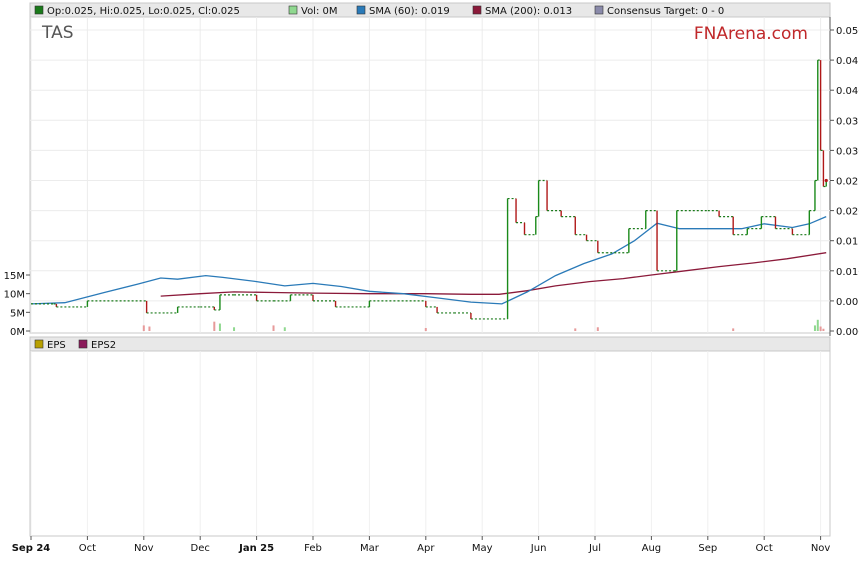 This screenshot has width=859, height=566. What do you see at coordinates (83, 344) in the screenshot?
I see `legend-swatch-eps2` at bounding box center [83, 344].